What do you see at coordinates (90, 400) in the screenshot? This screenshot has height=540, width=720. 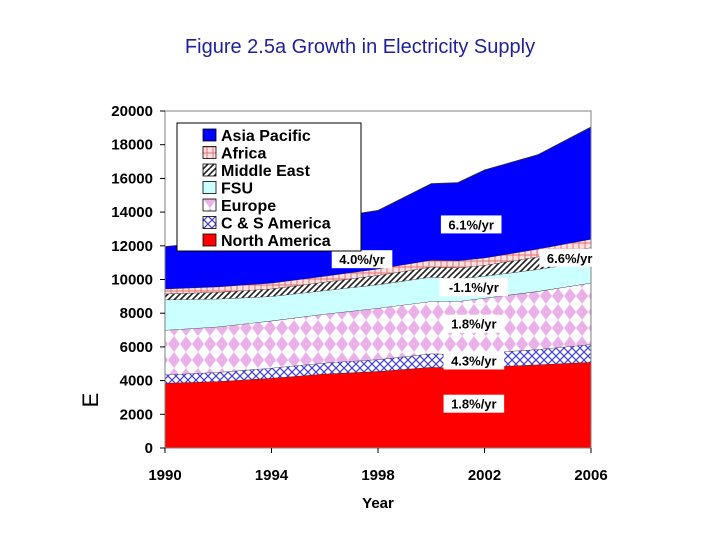 I see `y-axis-label: E` at bounding box center [90, 400].